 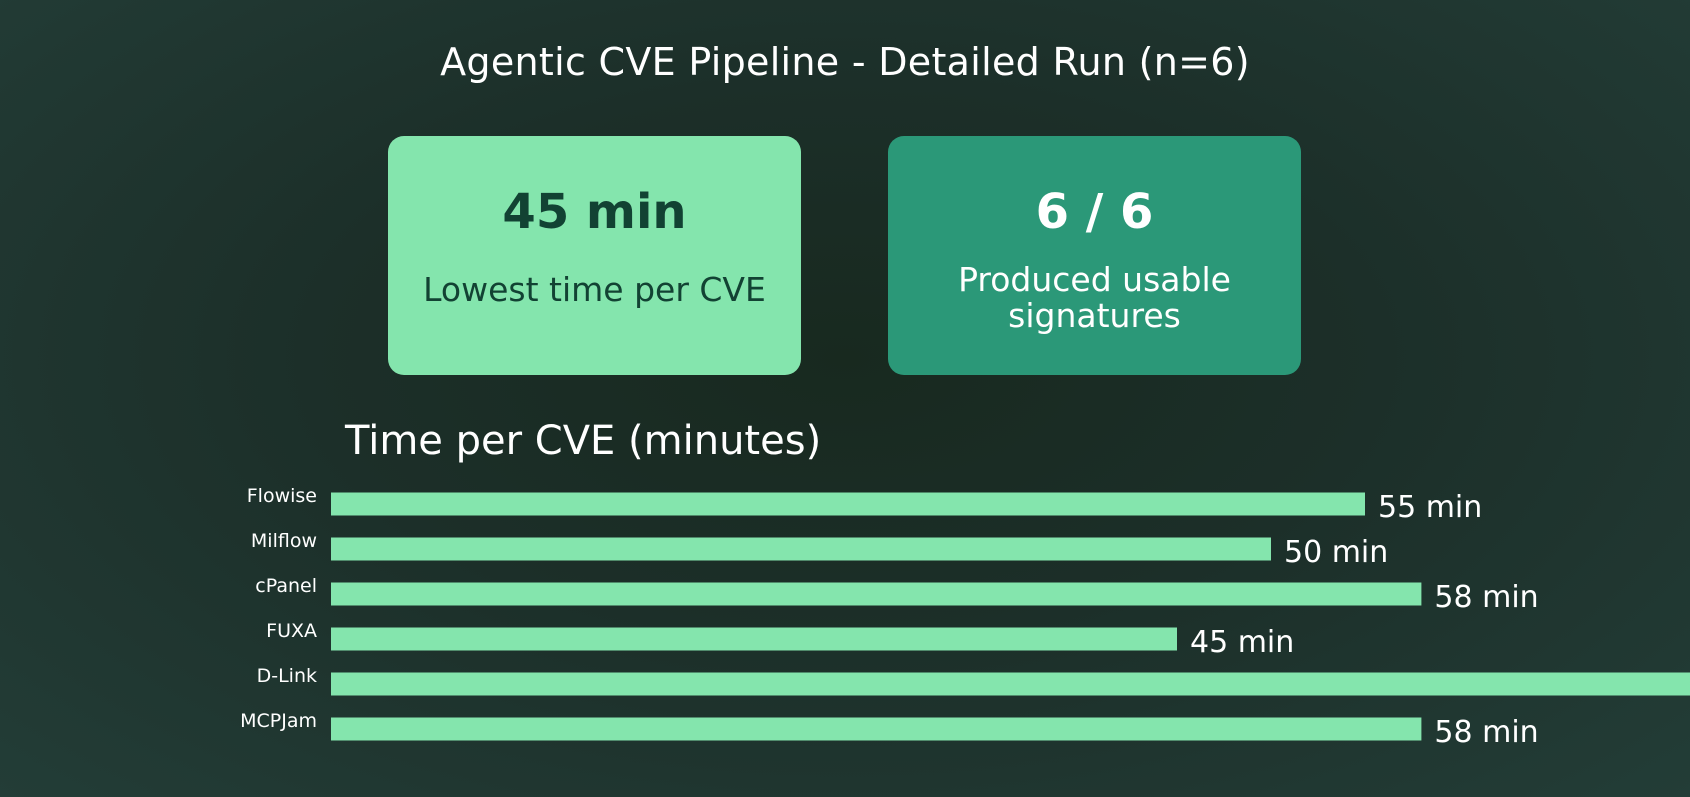 I want to click on bar-mcpjam, so click(x=876, y=729).